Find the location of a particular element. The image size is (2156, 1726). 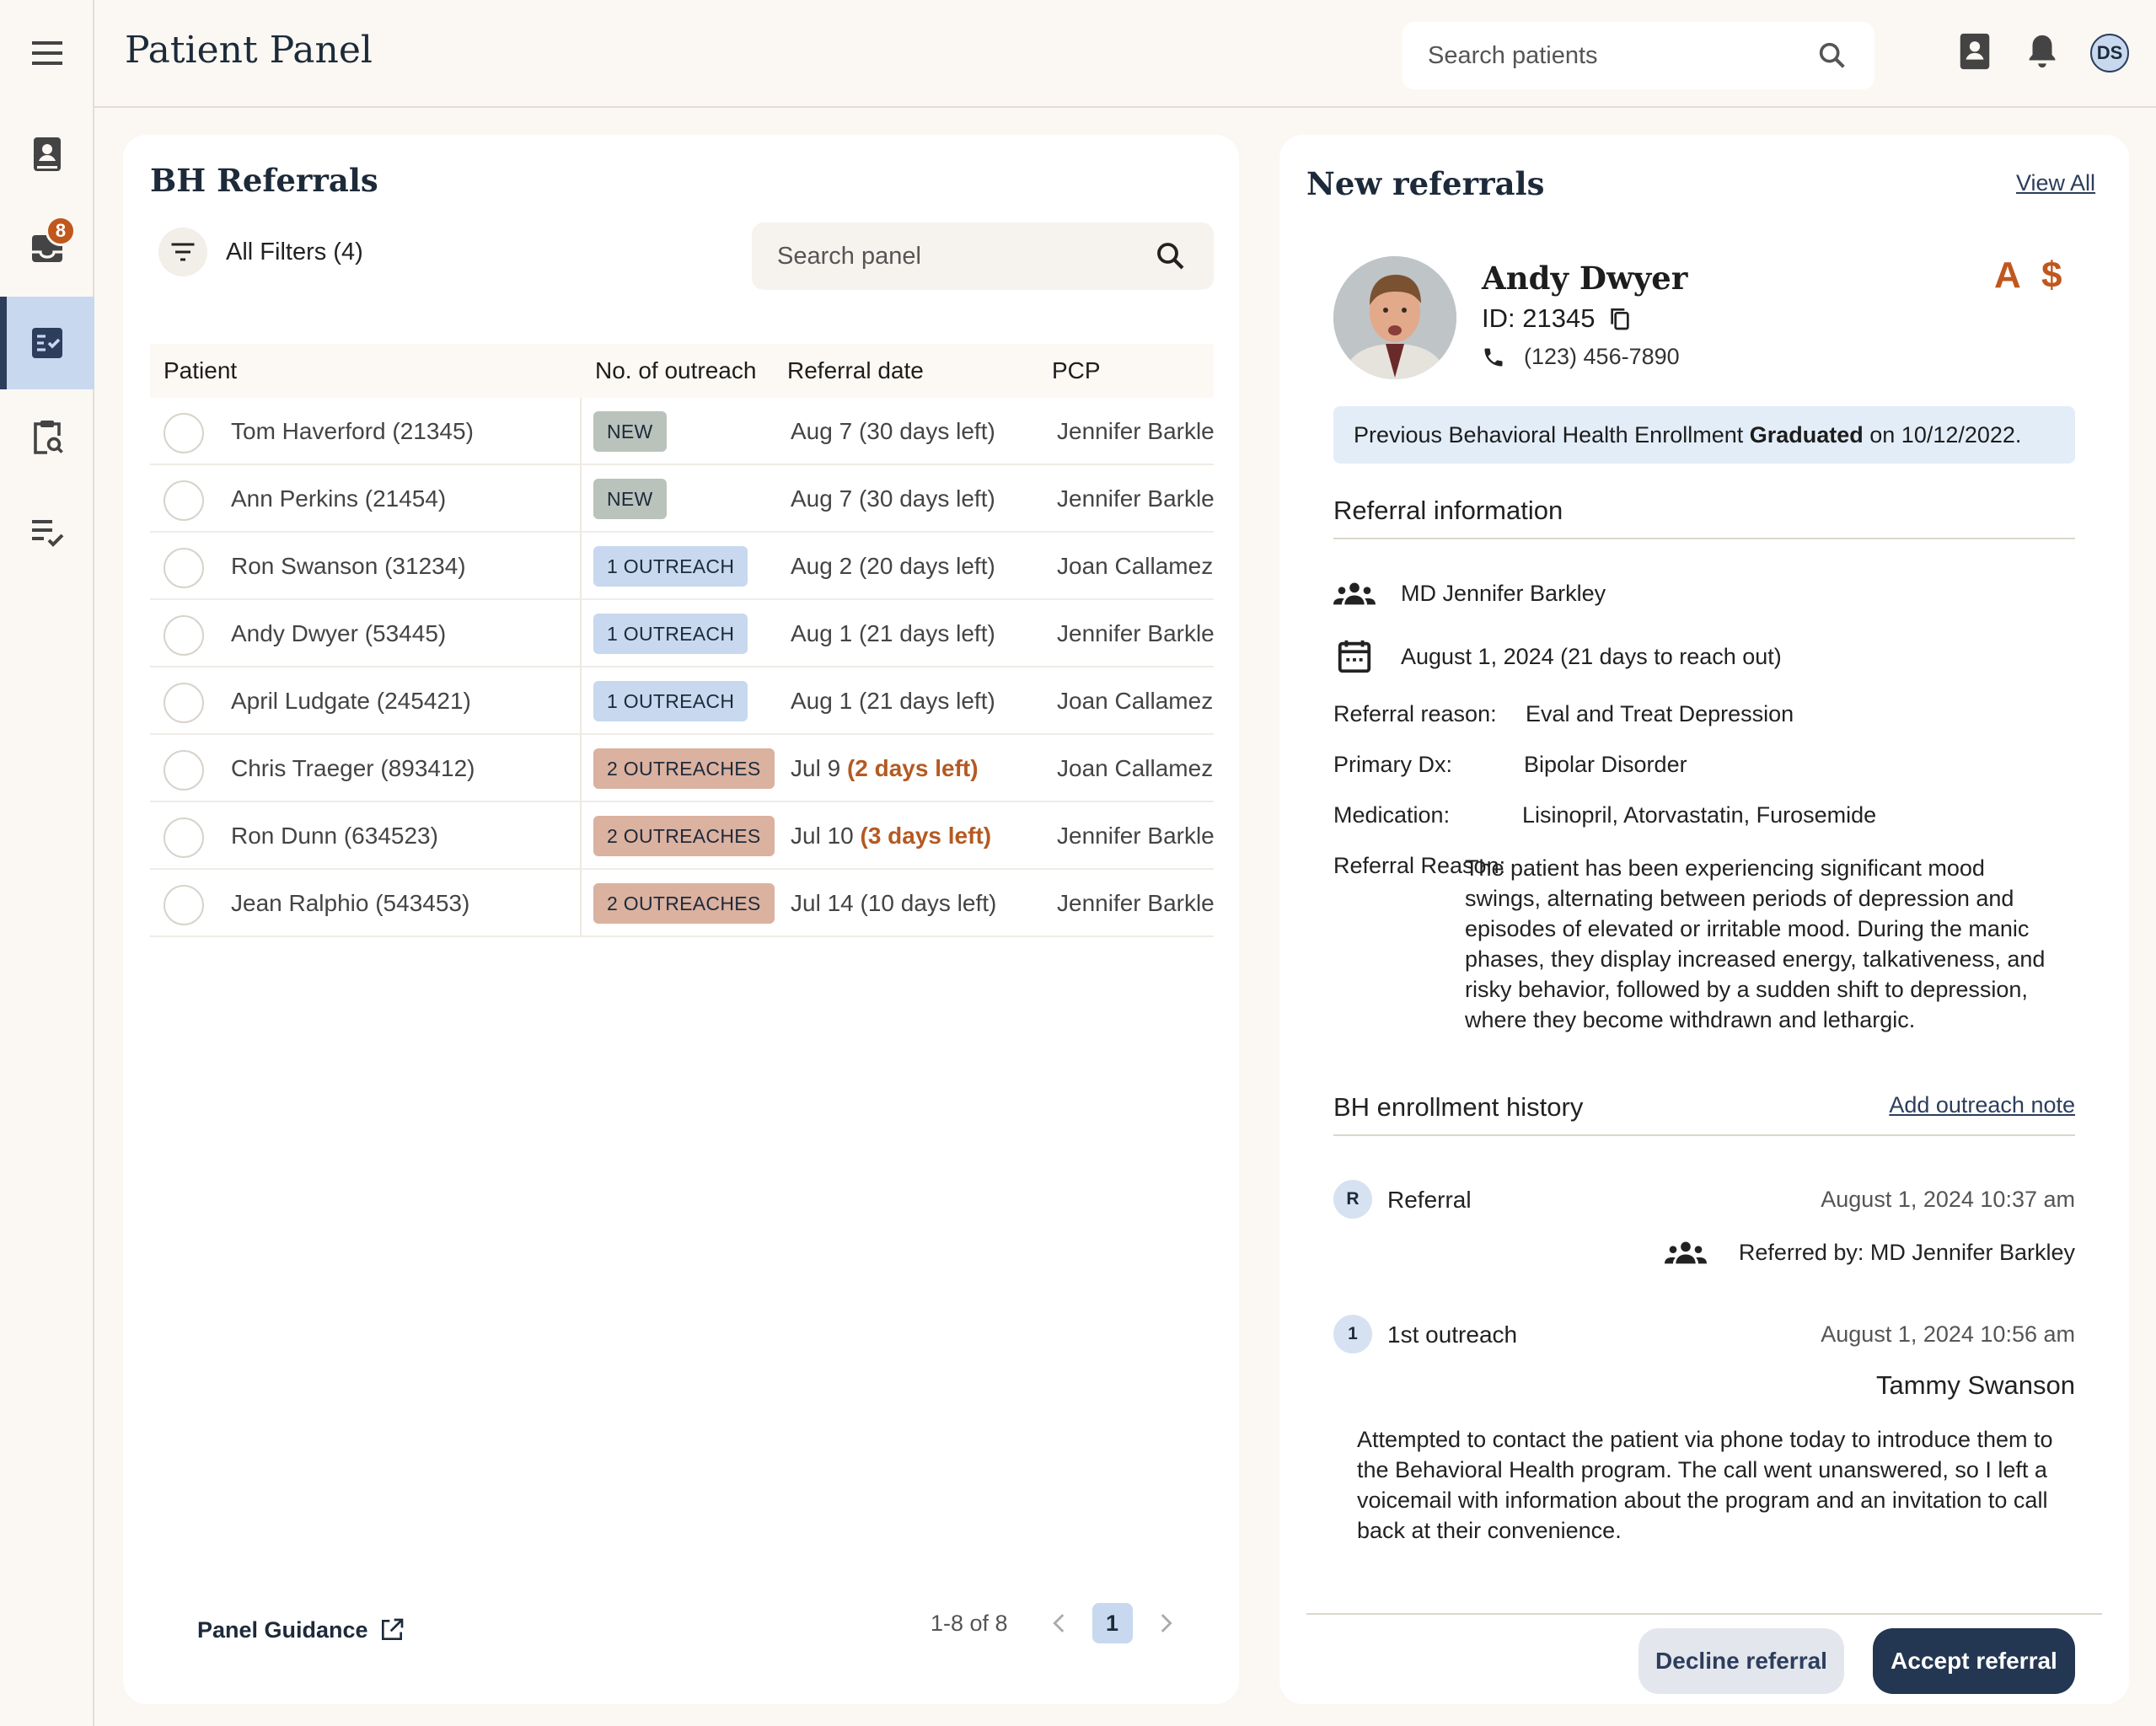

checklist-board-icon is located at coordinates (47, 343).